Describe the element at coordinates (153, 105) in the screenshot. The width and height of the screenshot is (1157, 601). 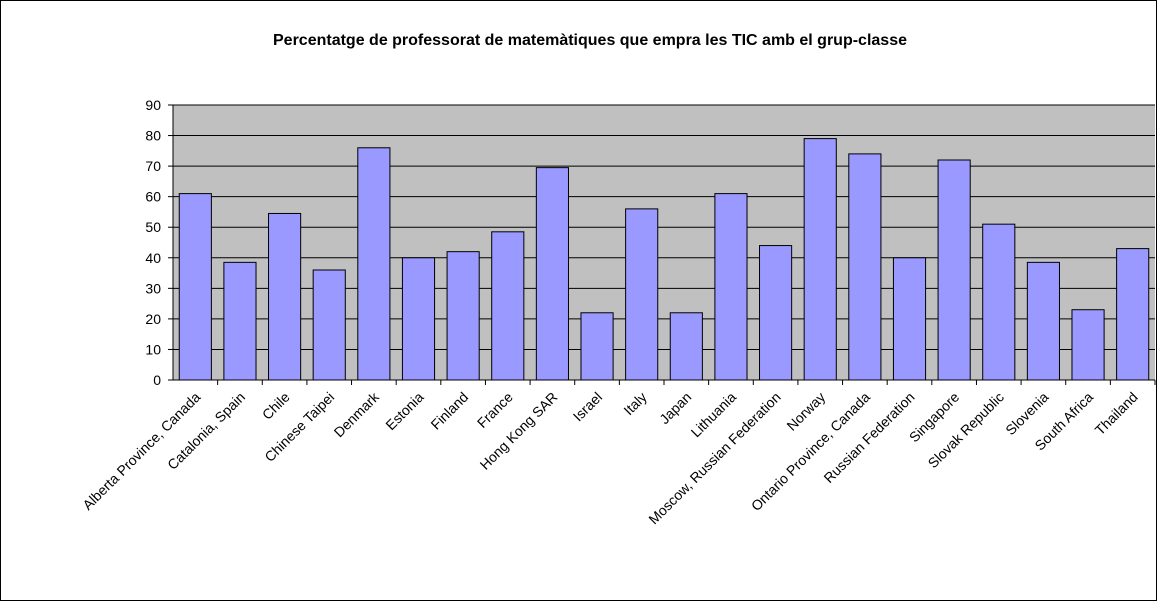
I see `y-tick-label: 90` at that location.